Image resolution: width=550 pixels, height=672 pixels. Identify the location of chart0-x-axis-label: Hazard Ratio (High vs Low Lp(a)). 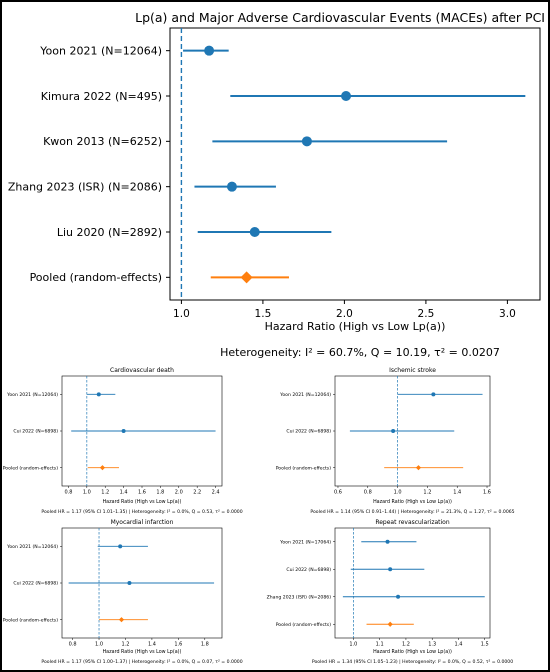
(355, 326).